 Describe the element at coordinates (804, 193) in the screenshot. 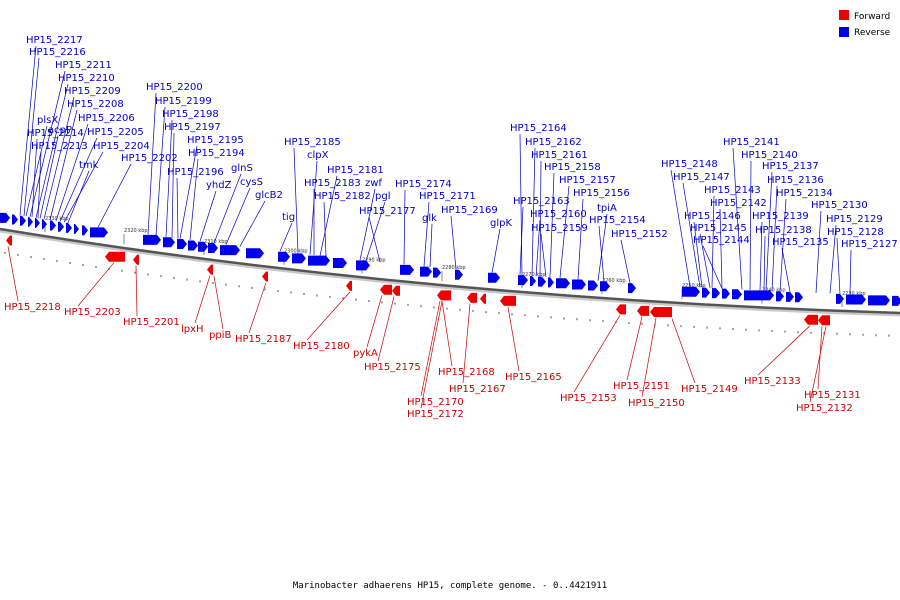

I see `reverse-gene-label: HP15_2134` at that location.